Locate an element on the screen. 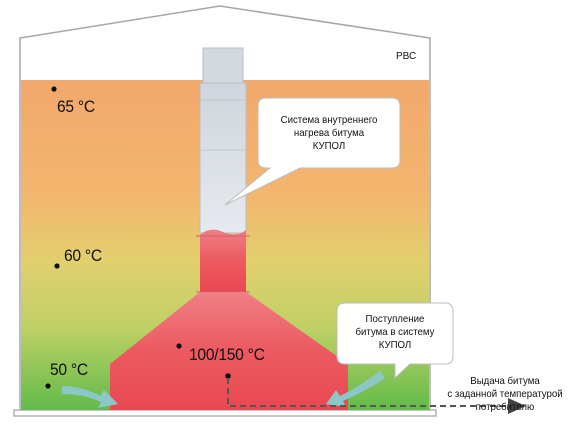  temp-point-dome is located at coordinates (179, 346).